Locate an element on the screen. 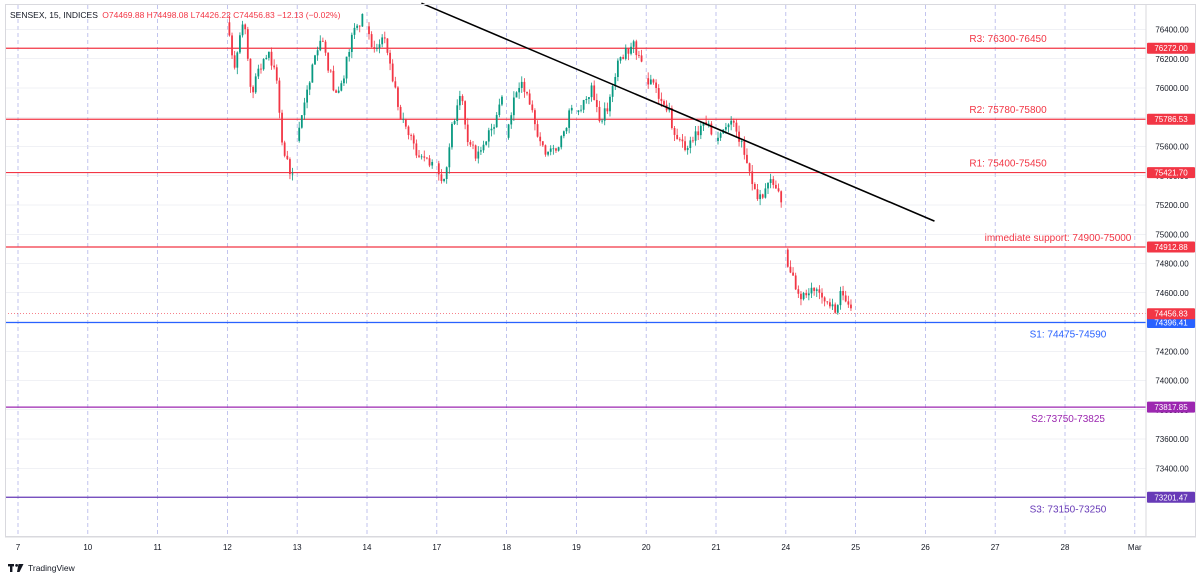  y-tick-label: 73400.00 is located at coordinates (1172, 468).